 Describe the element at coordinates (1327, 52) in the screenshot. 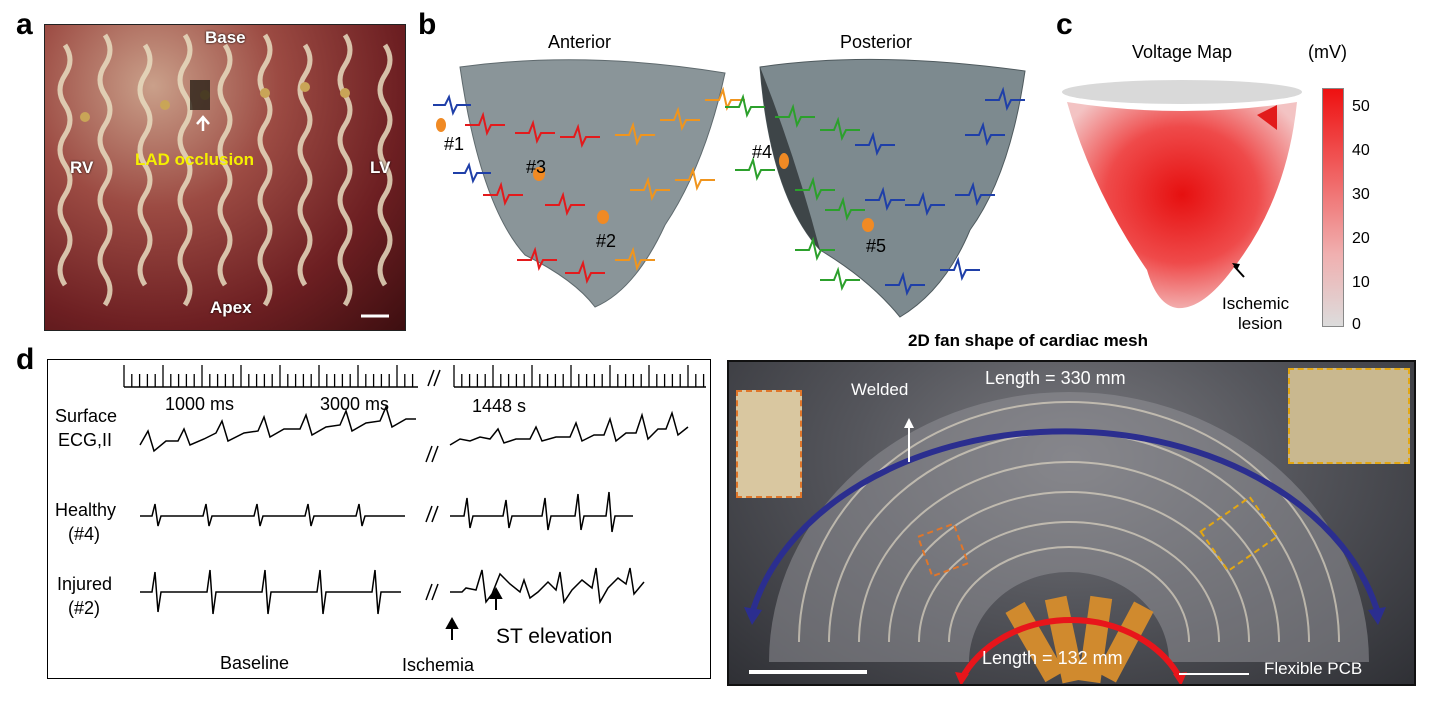

I see `voltage-unit: (mV)` at that location.